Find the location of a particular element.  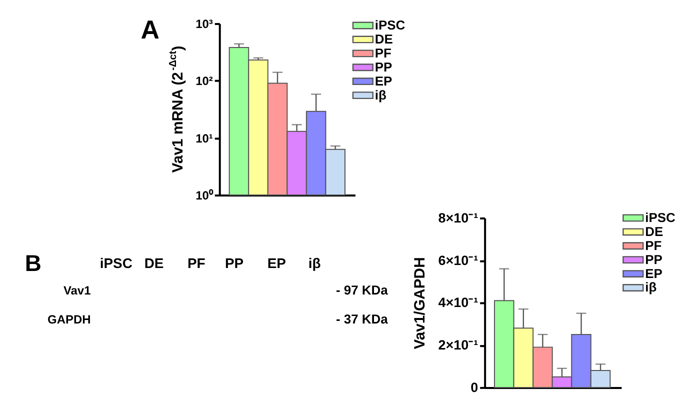

category-label: PF is located at coordinates (197, 262).